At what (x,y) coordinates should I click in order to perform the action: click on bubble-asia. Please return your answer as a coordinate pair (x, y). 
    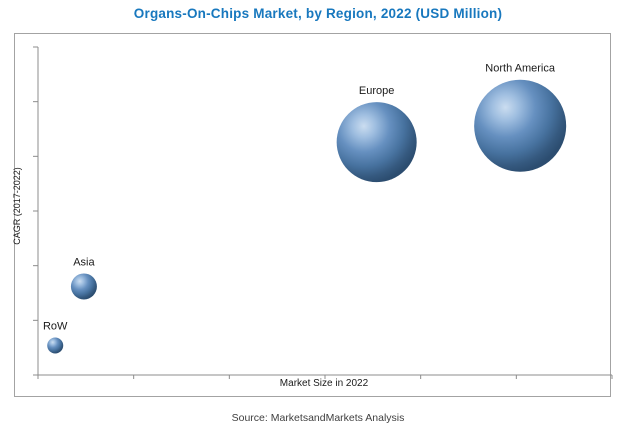
    Looking at the image, I should click on (83, 286).